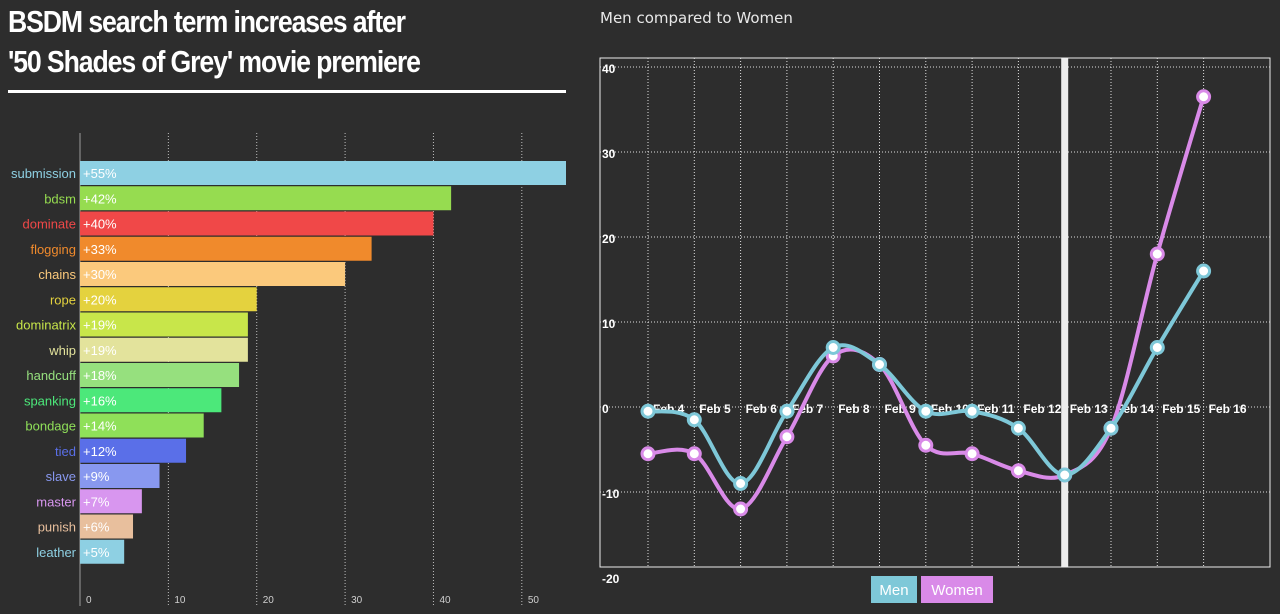 Image resolution: width=1280 pixels, height=614 pixels. Describe the element at coordinates (56, 552) in the screenshot. I see `bar-category-label: leather` at that location.